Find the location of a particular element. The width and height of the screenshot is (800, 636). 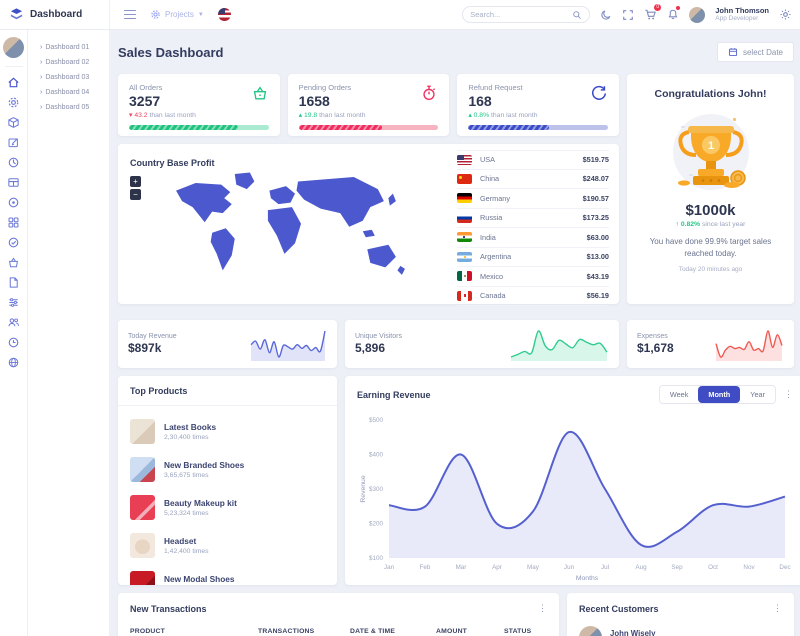

notifications-button is located at coordinates (674, 13).